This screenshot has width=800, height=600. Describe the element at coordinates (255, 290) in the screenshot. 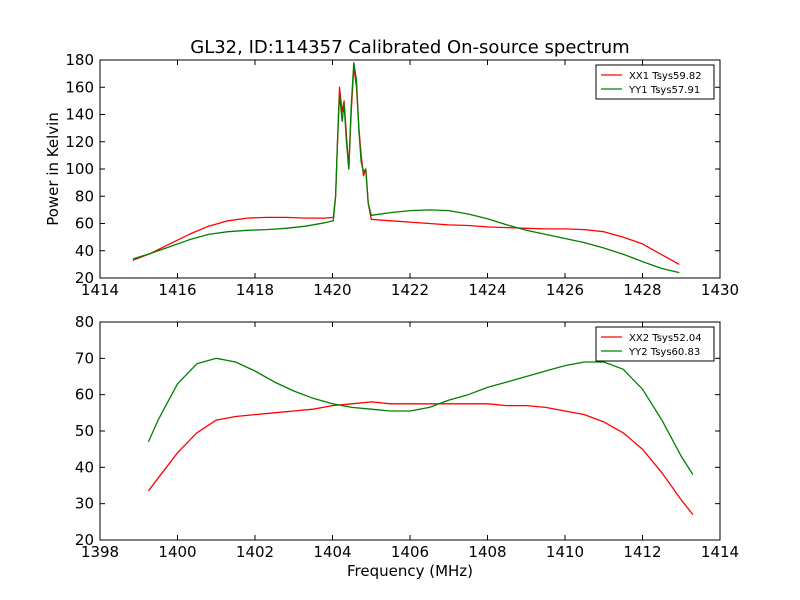

I see `x-tick-label: 1418` at that location.